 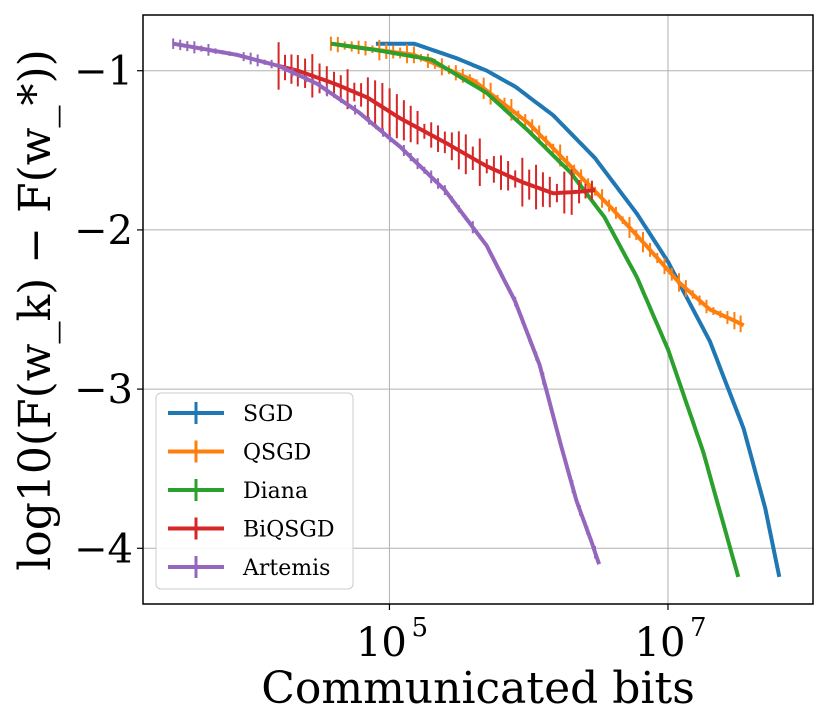 What do you see at coordinates (660, 643) in the screenshot?
I see `x-tick-label-1: 10` at bounding box center [660, 643].